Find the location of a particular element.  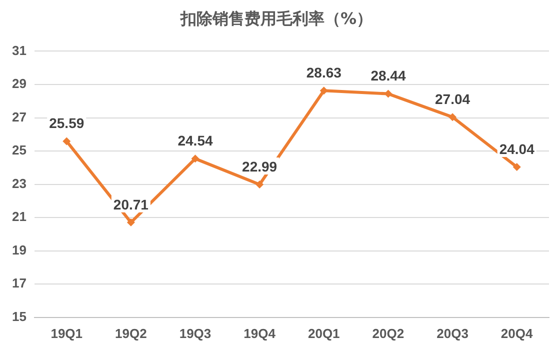

x-tick-label: 20Q4 is located at coordinates (517, 333).